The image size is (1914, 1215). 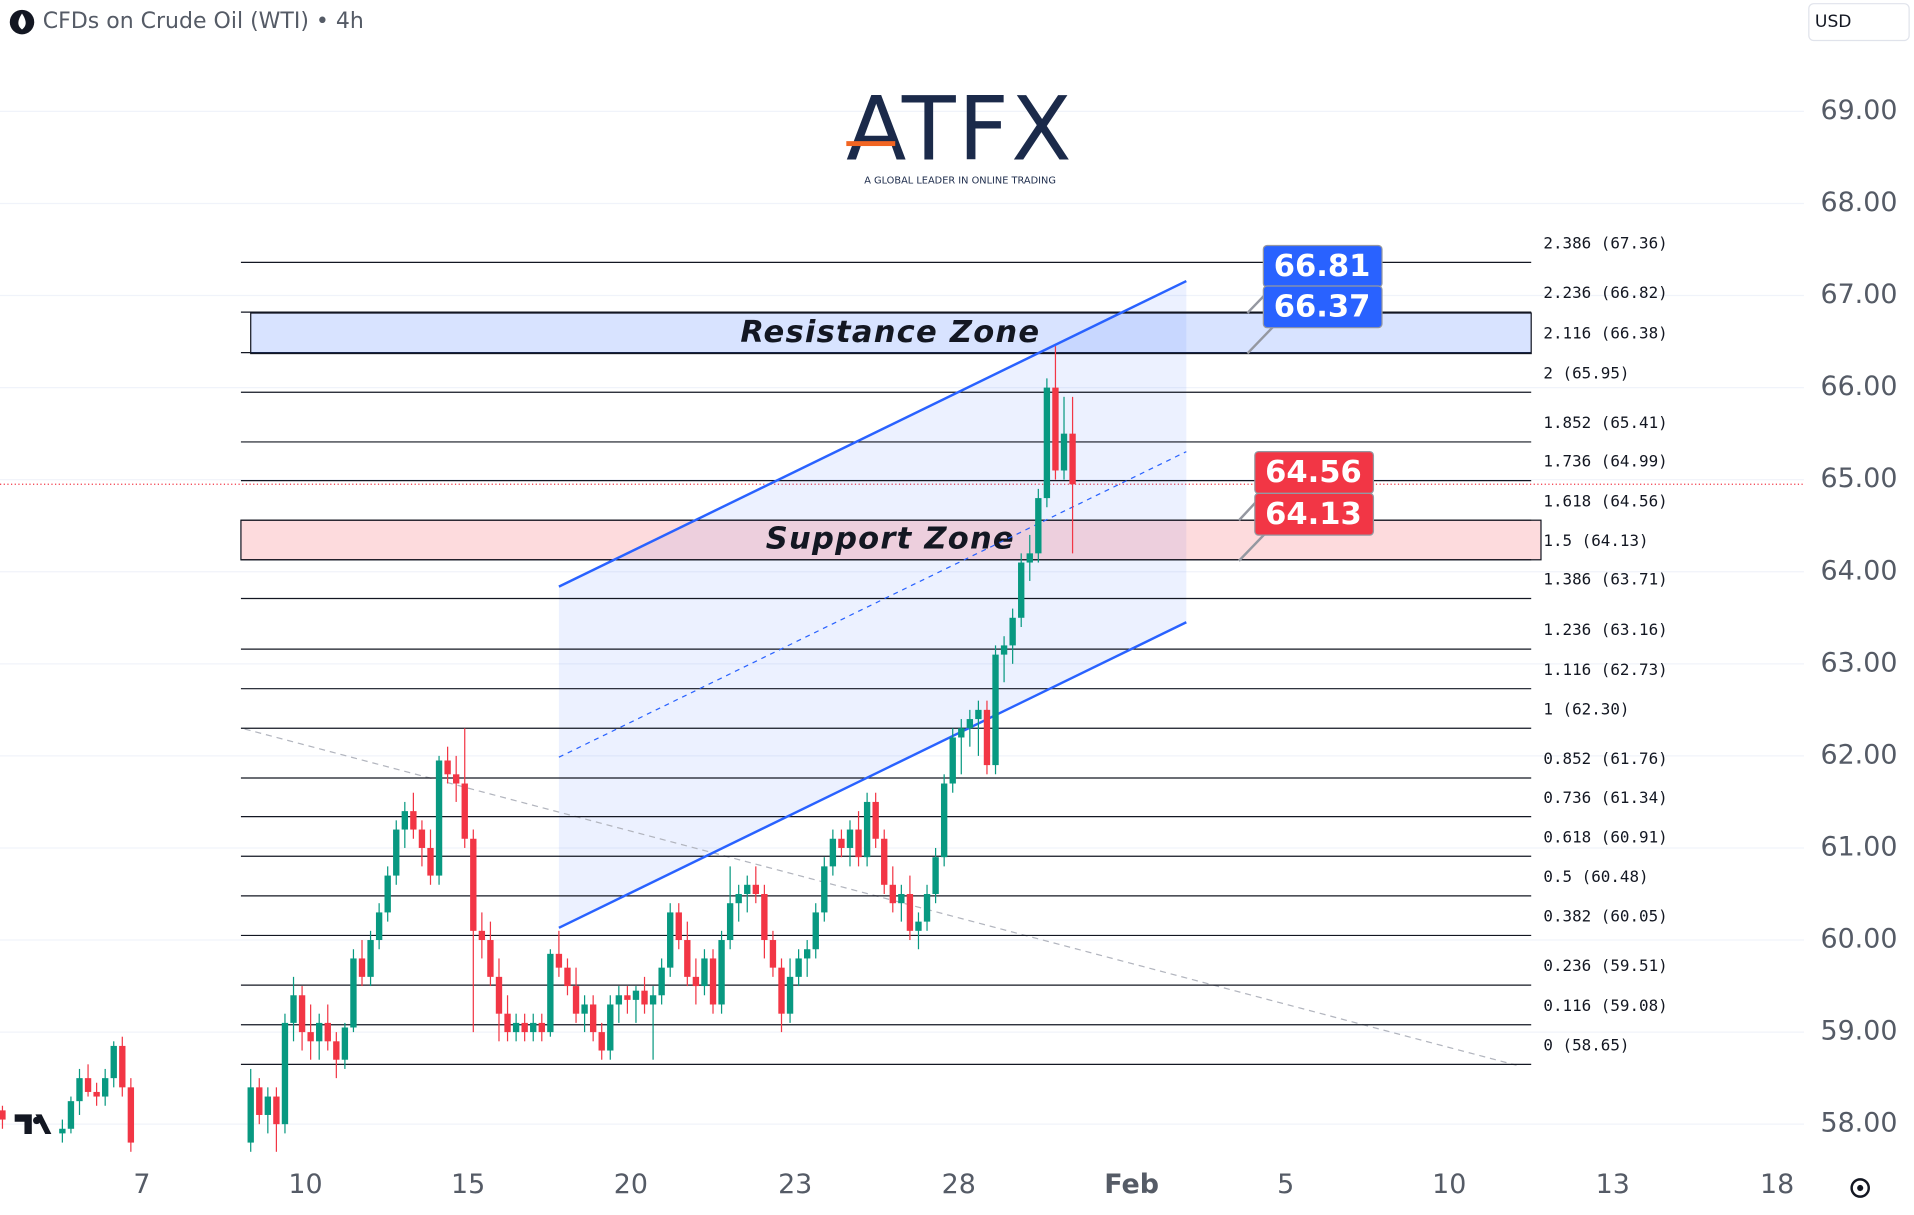 What do you see at coordinates (1605, 629) in the screenshot?
I see `fib-label: 1.236 (63.16)` at bounding box center [1605, 629].